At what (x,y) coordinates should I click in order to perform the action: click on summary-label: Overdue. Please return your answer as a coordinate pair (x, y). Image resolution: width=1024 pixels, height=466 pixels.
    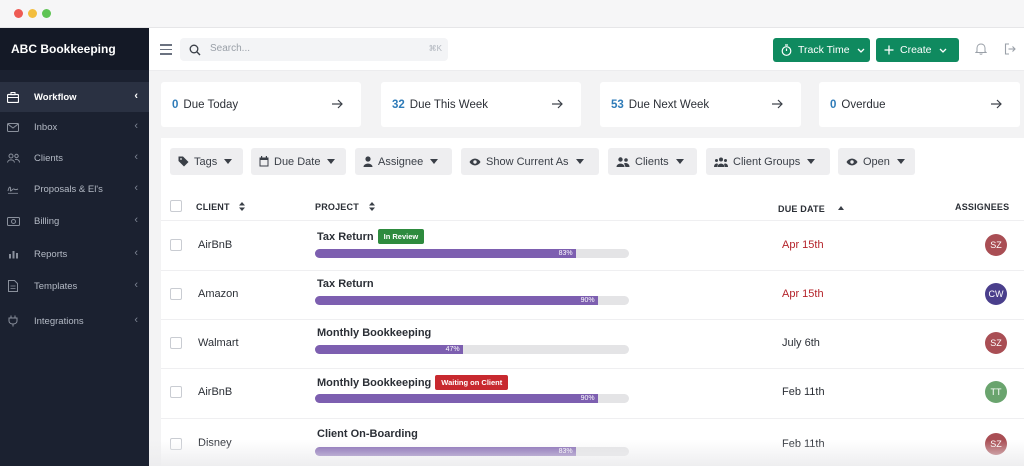
    Looking at the image, I should click on (863, 104).